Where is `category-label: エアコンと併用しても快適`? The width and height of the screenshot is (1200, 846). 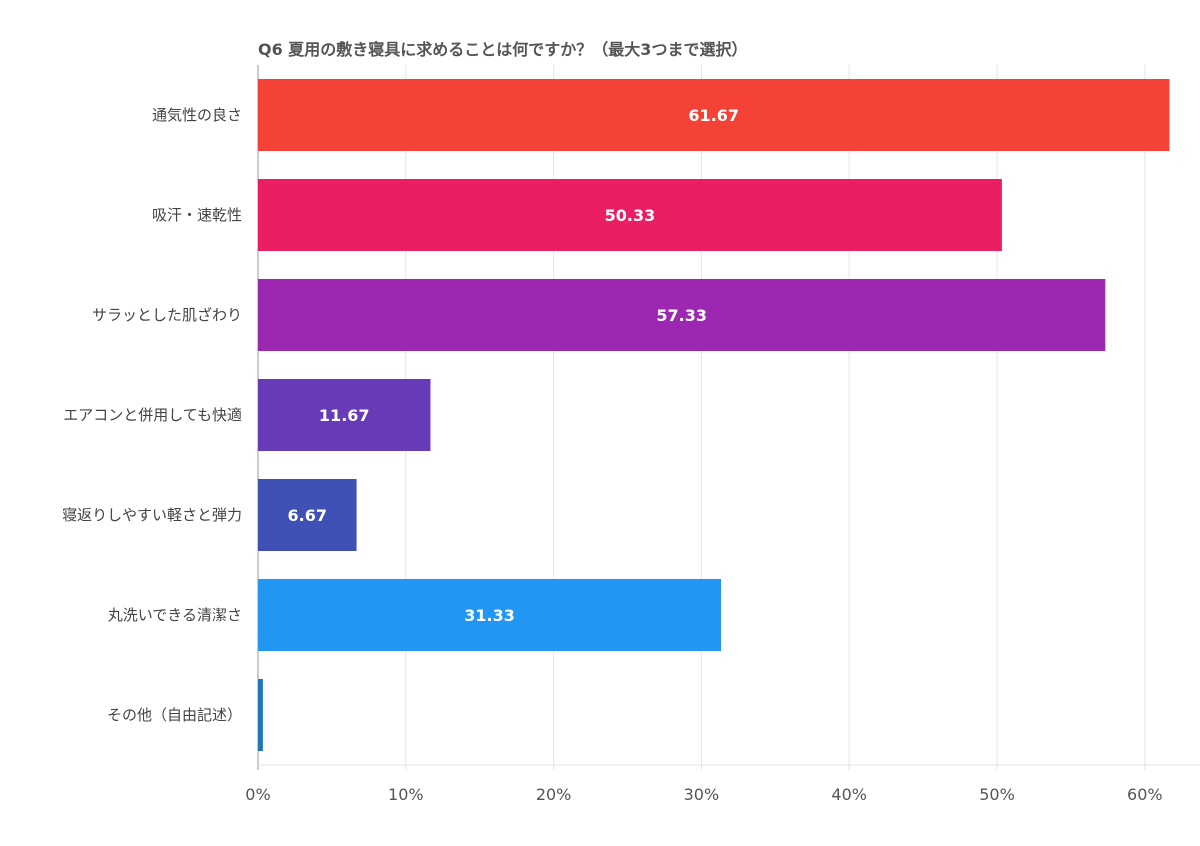 category-label: エアコンと併用しても快適 is located at coordinates (152, 415).